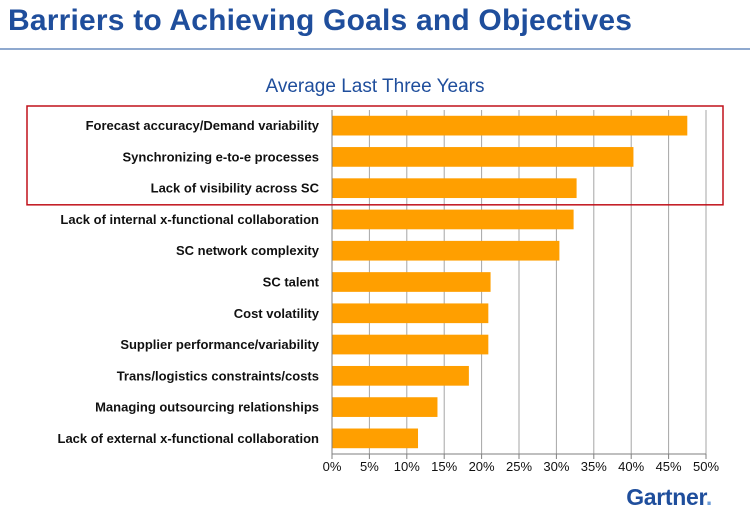 This screenshot has width=750, height=516. Describe the element at coordinates (556, 466) in the screenshot. I see `x-tick-label: 30%` at that location.